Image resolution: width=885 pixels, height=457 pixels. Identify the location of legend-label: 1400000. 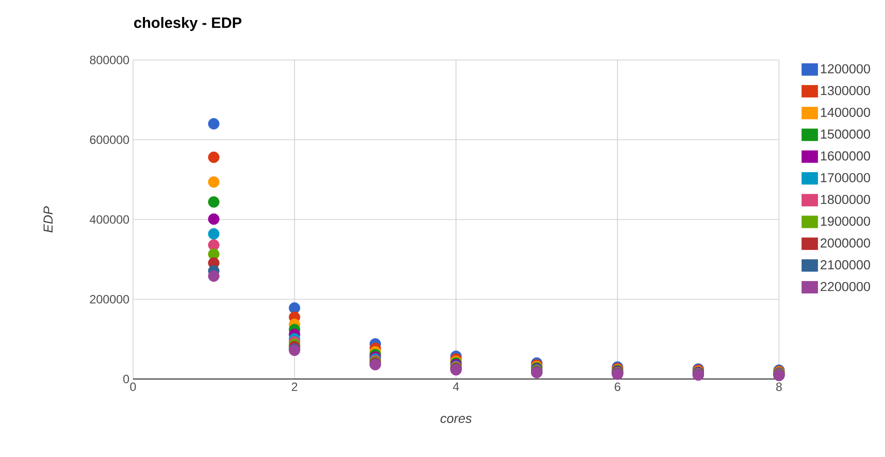
(845, 112).